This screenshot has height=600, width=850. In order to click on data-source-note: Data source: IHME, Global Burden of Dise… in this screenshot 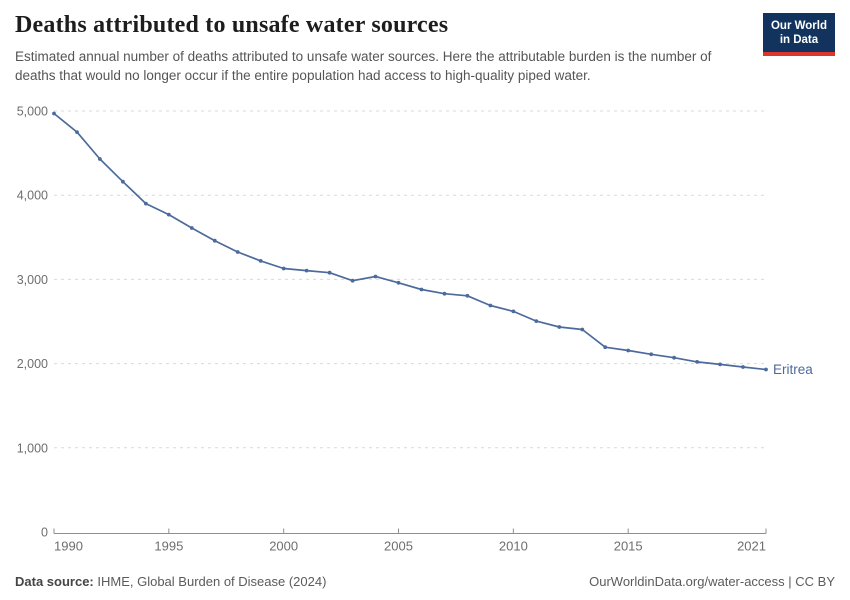, I will do `click(170, 581)`.